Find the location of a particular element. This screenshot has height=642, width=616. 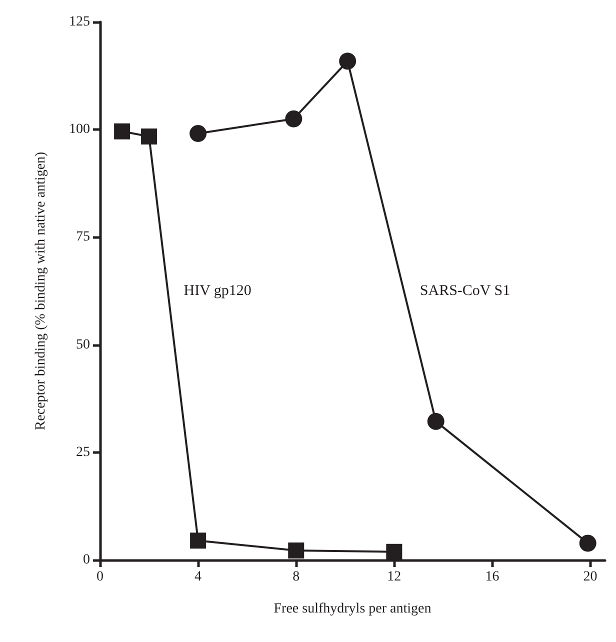

x-tick-label: 4 is located at coordinates (198, 577).